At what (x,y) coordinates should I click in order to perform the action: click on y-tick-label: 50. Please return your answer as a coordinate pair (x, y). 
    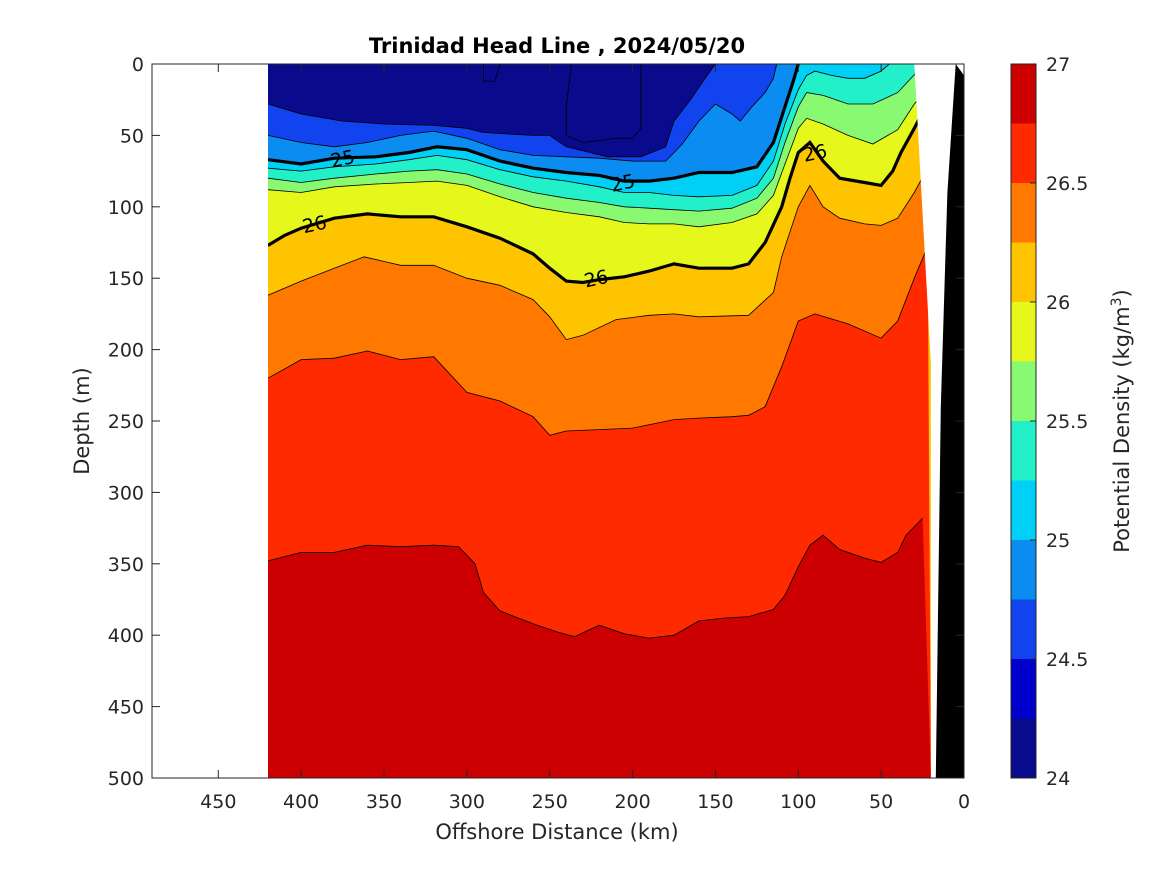
    Looking at the image, I should click on (132, 136).